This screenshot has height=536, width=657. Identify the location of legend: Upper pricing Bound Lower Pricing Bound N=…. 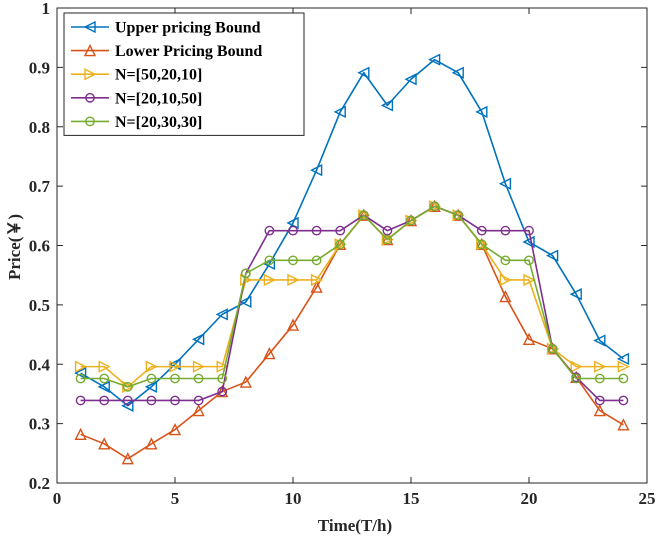
(184, 74).